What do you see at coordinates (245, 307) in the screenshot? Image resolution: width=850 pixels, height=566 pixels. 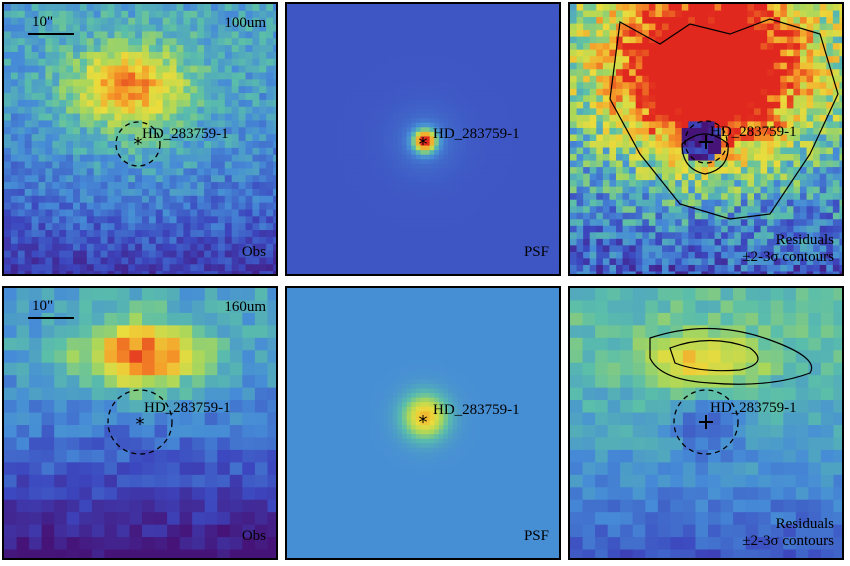 I see `band-label: 160um` at bounding box center [245, 307].